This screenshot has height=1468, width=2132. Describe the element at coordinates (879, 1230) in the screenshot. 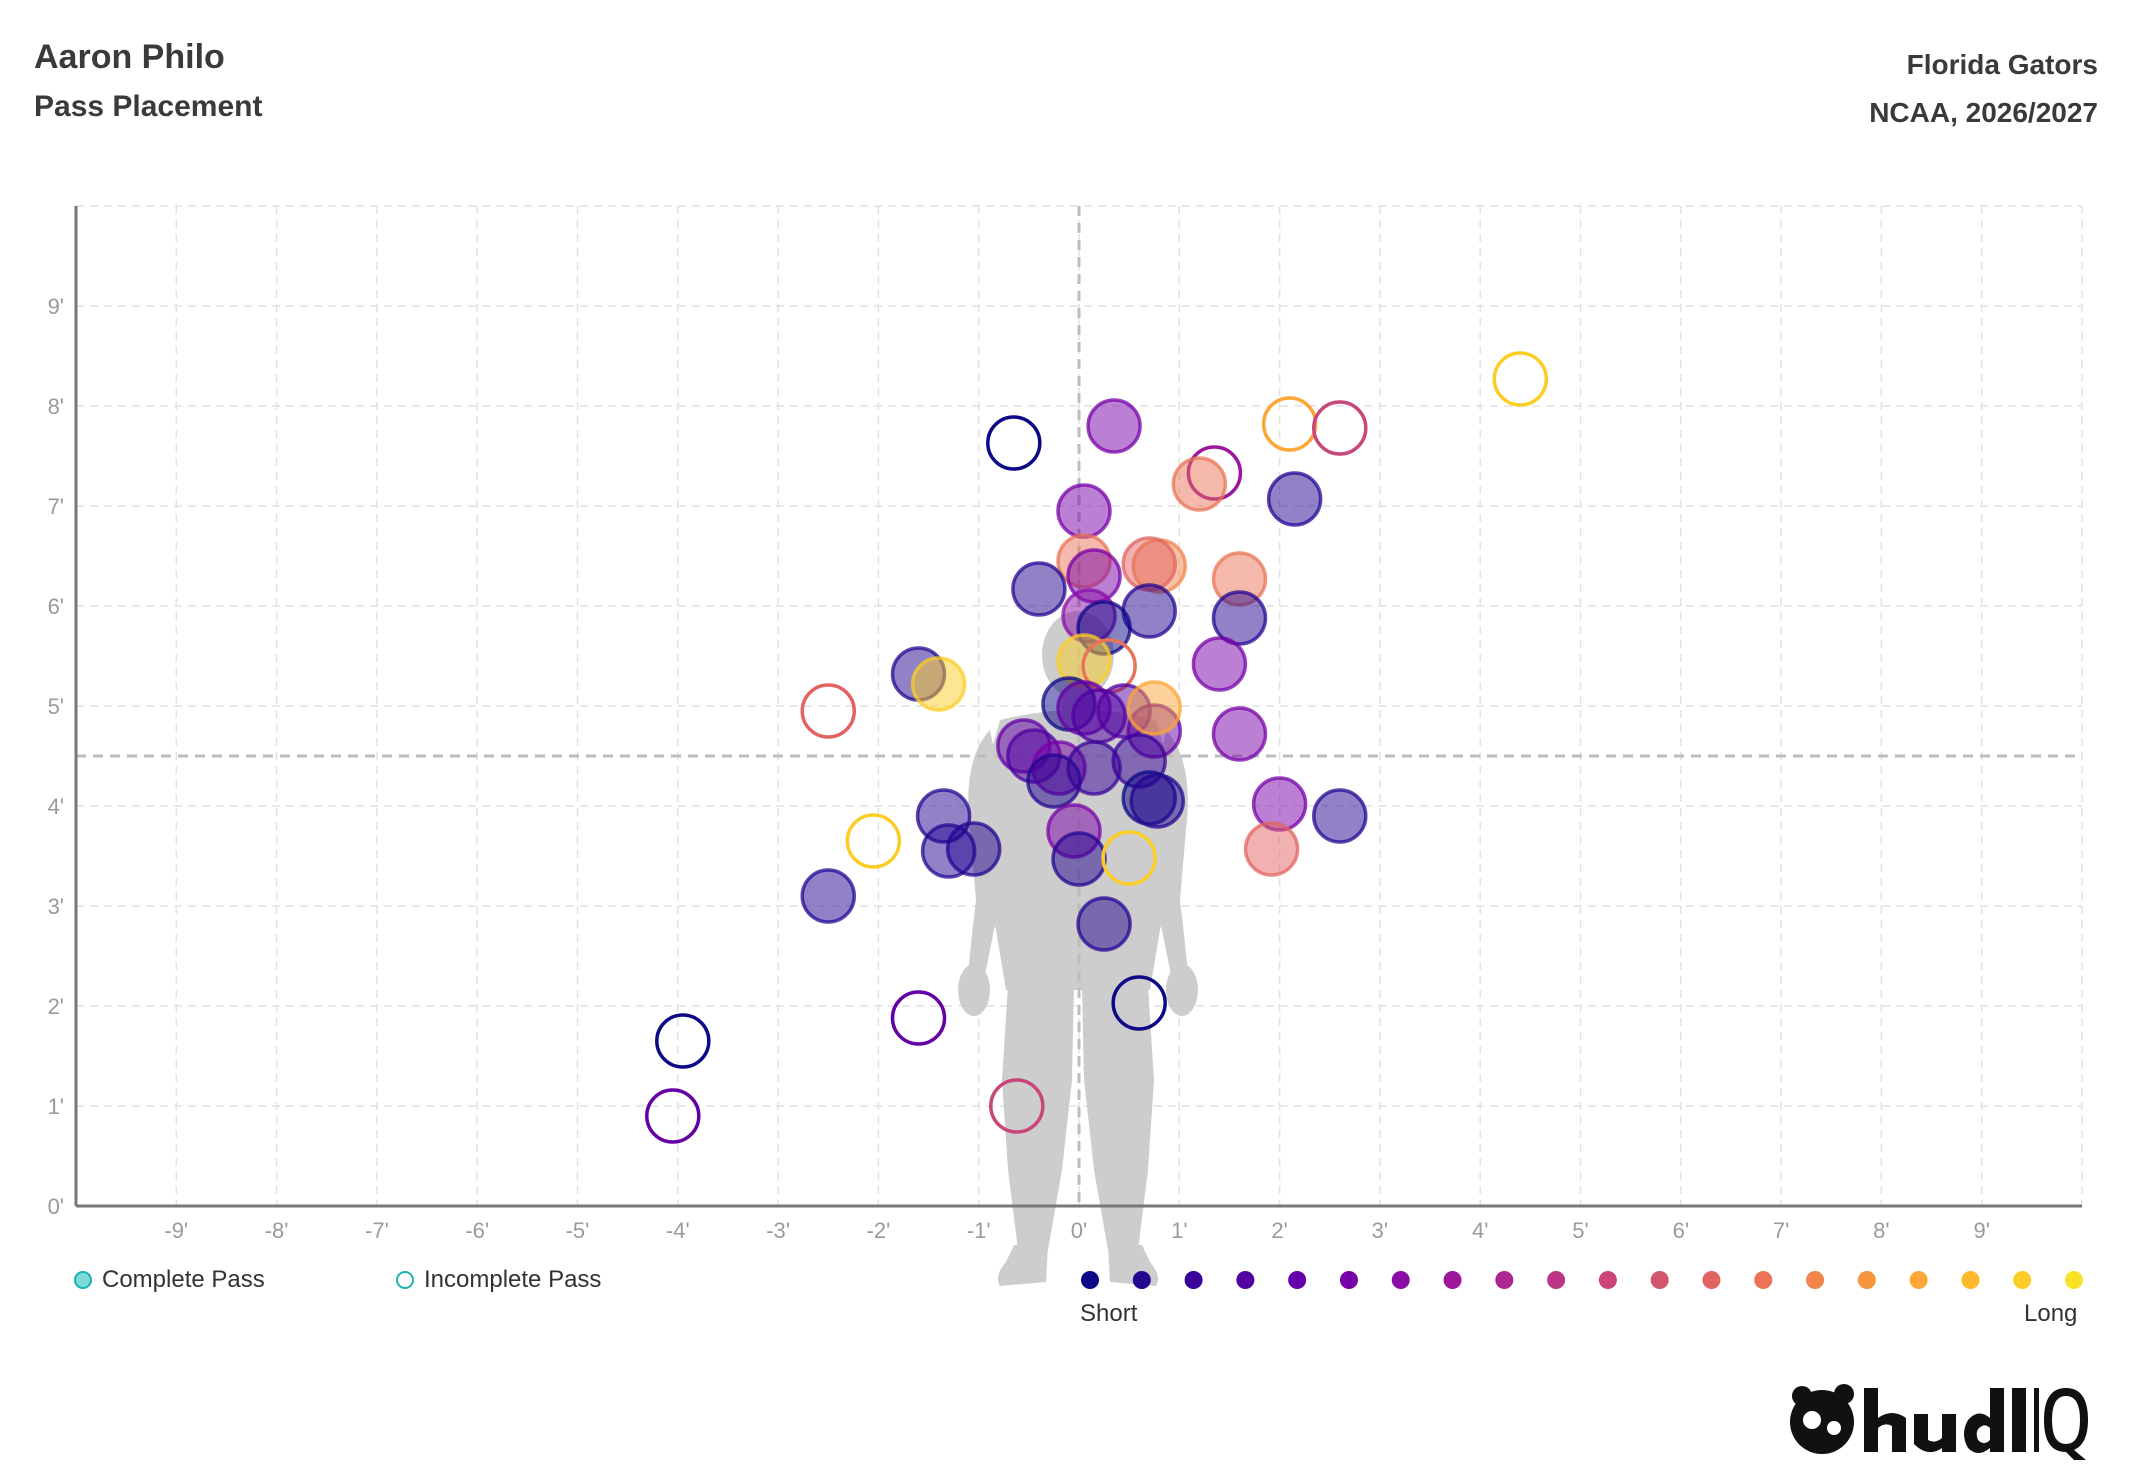

I see `x-tick-label: -2'` at that location.